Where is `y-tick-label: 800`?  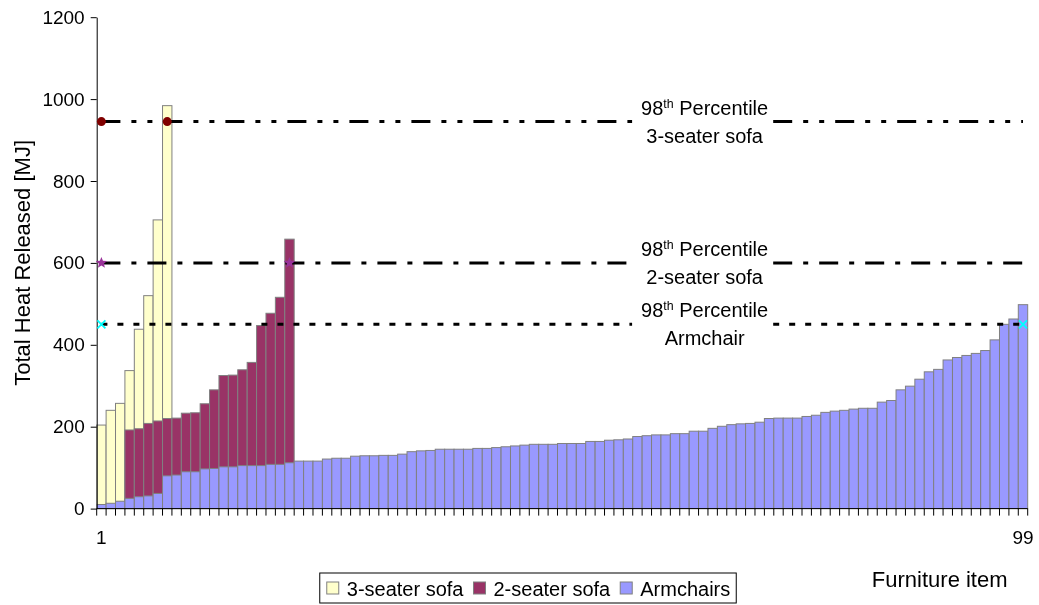
y-tick-label: 800 is located at coordinates (69, 181).